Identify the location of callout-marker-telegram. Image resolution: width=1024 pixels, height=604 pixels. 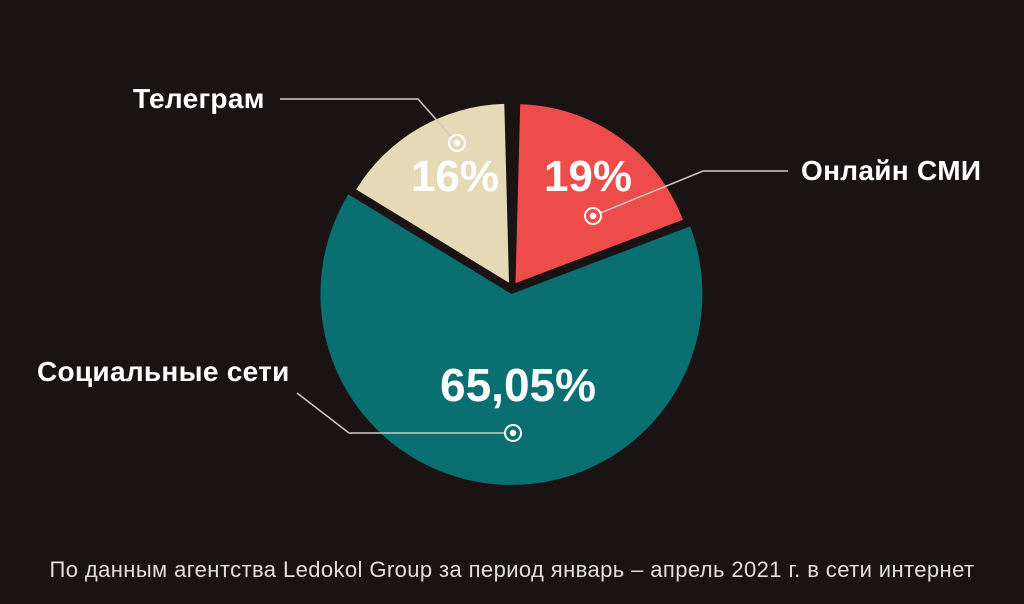
(457, 143).